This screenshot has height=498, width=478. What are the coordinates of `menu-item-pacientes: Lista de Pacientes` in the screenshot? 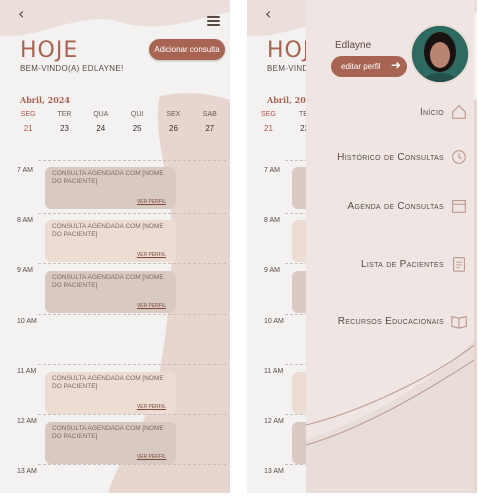 It's located at (414, 264).